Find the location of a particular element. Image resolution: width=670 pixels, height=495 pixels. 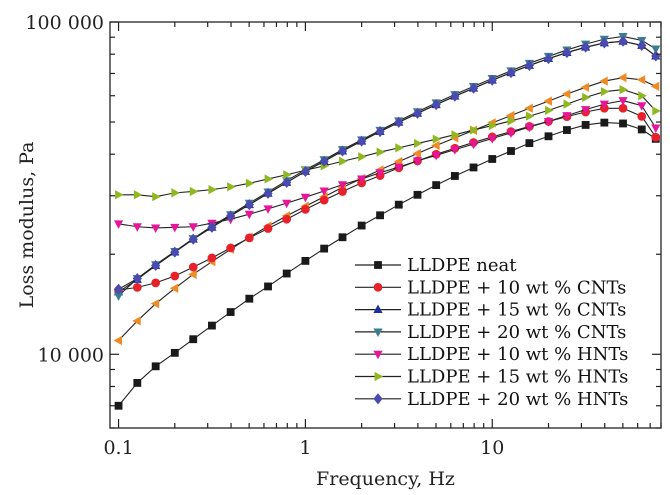

legend-label: LLDPE + 20 wt % HNTs is located at coordinates (517, 399).